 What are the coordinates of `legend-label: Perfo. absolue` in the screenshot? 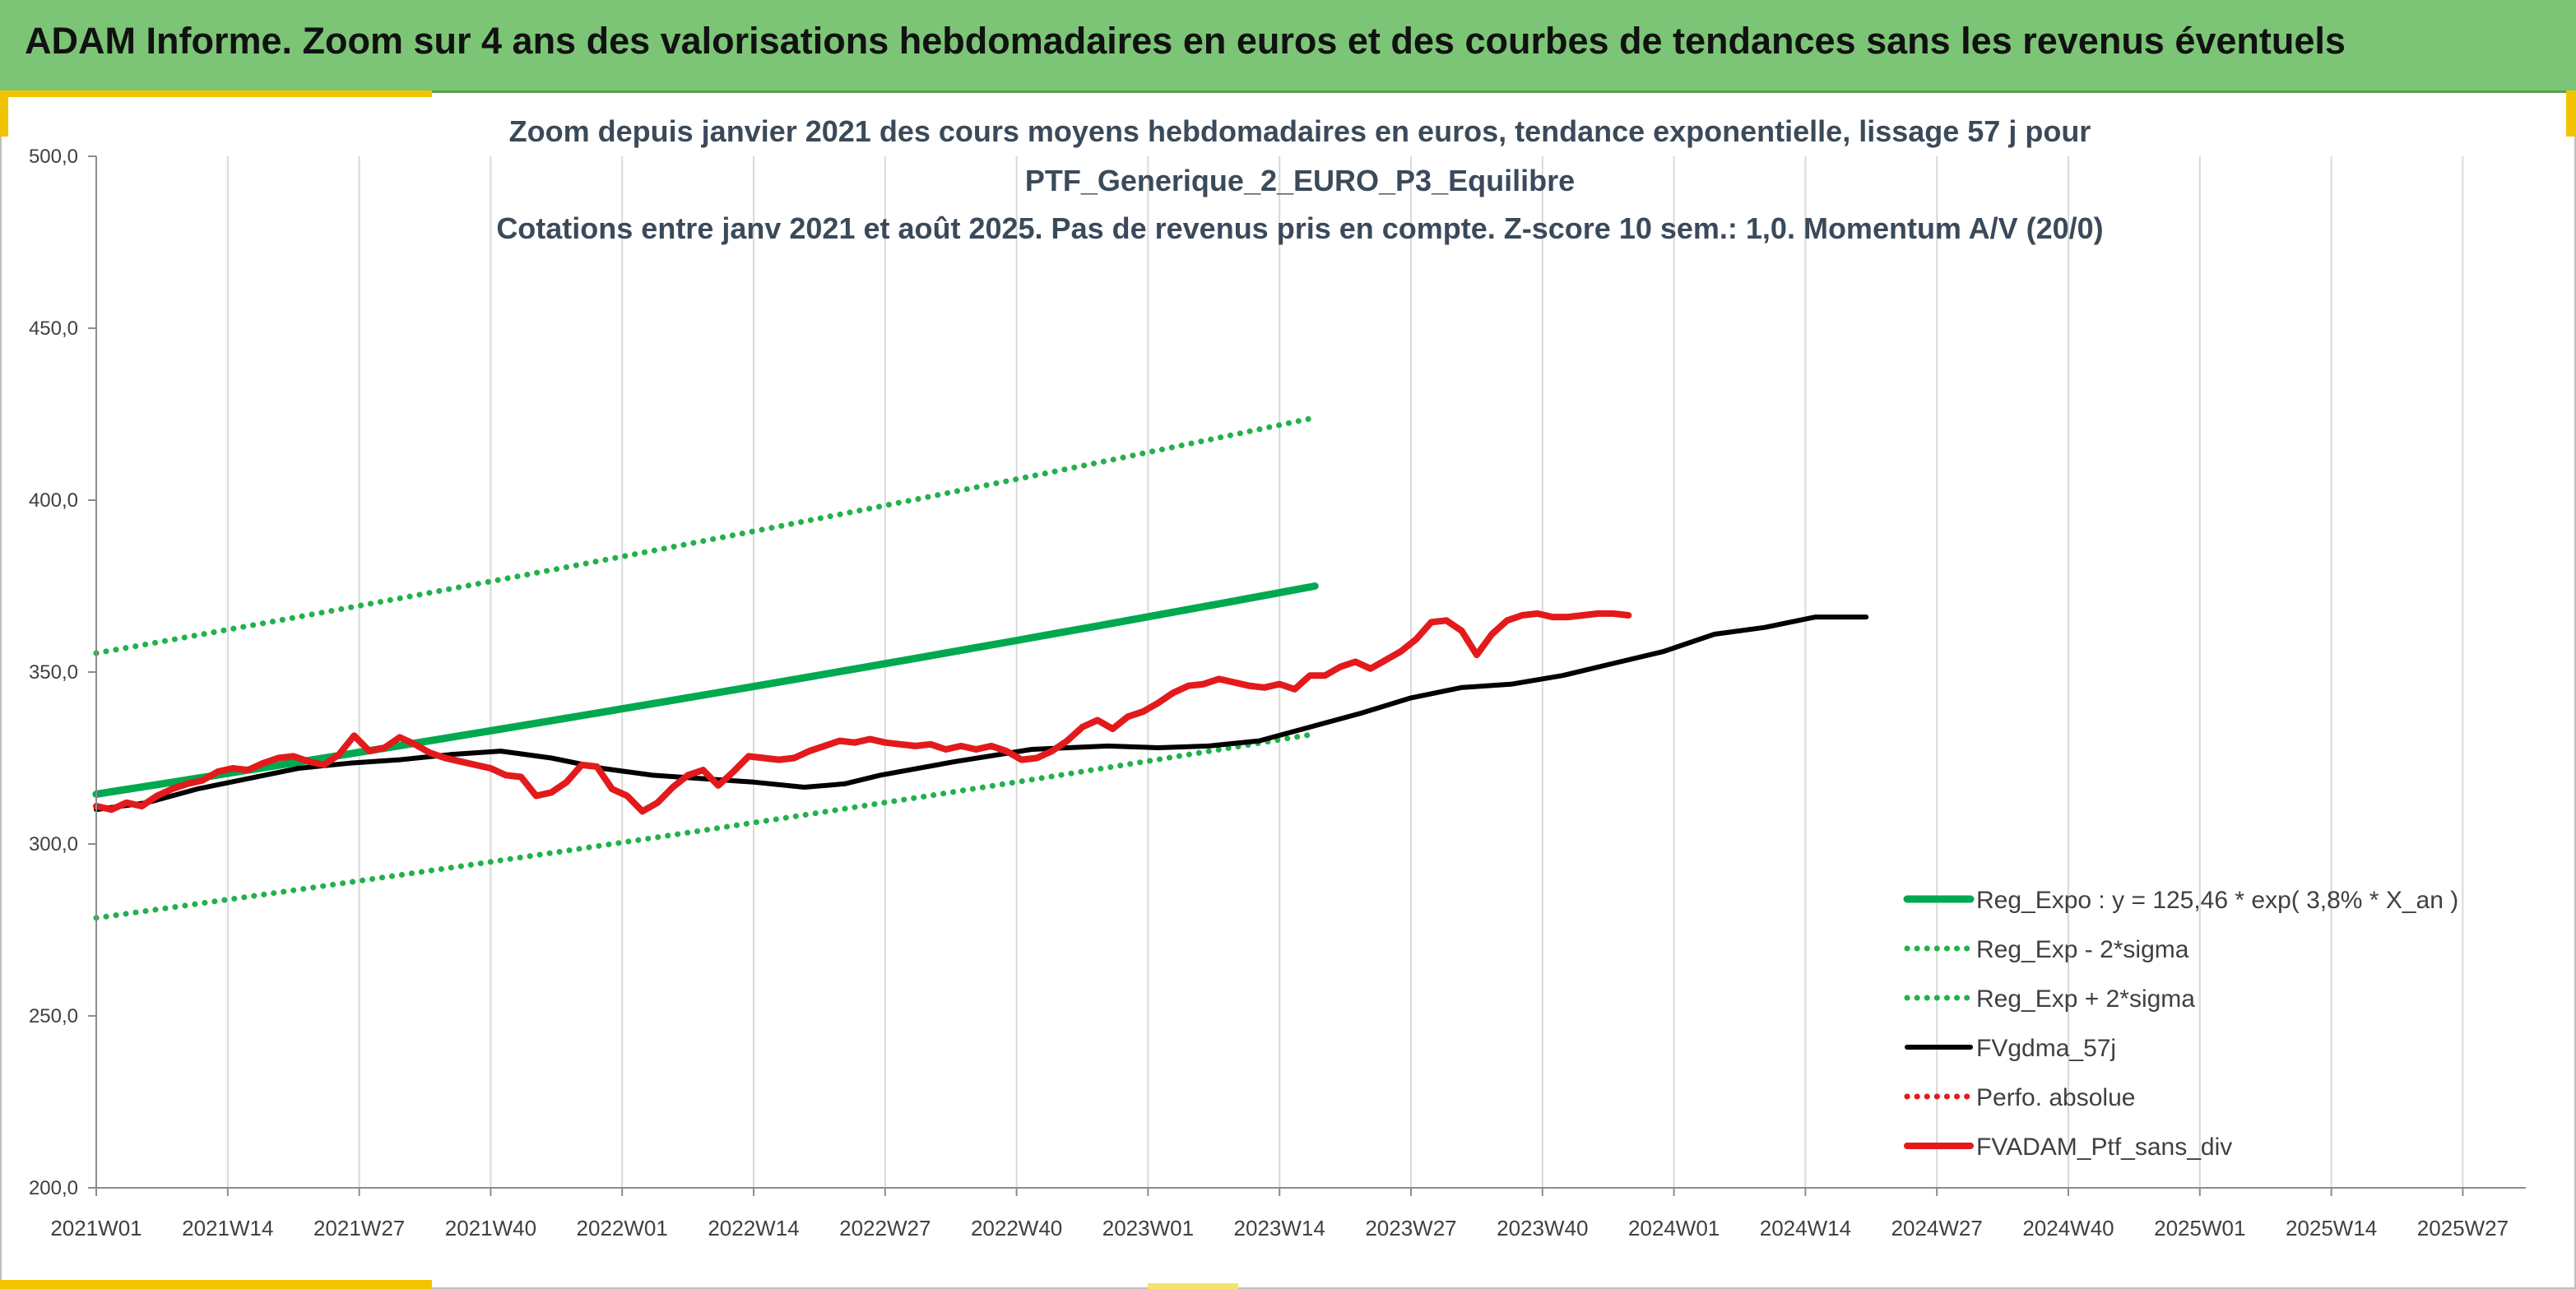 It's located at (2056, 1097).